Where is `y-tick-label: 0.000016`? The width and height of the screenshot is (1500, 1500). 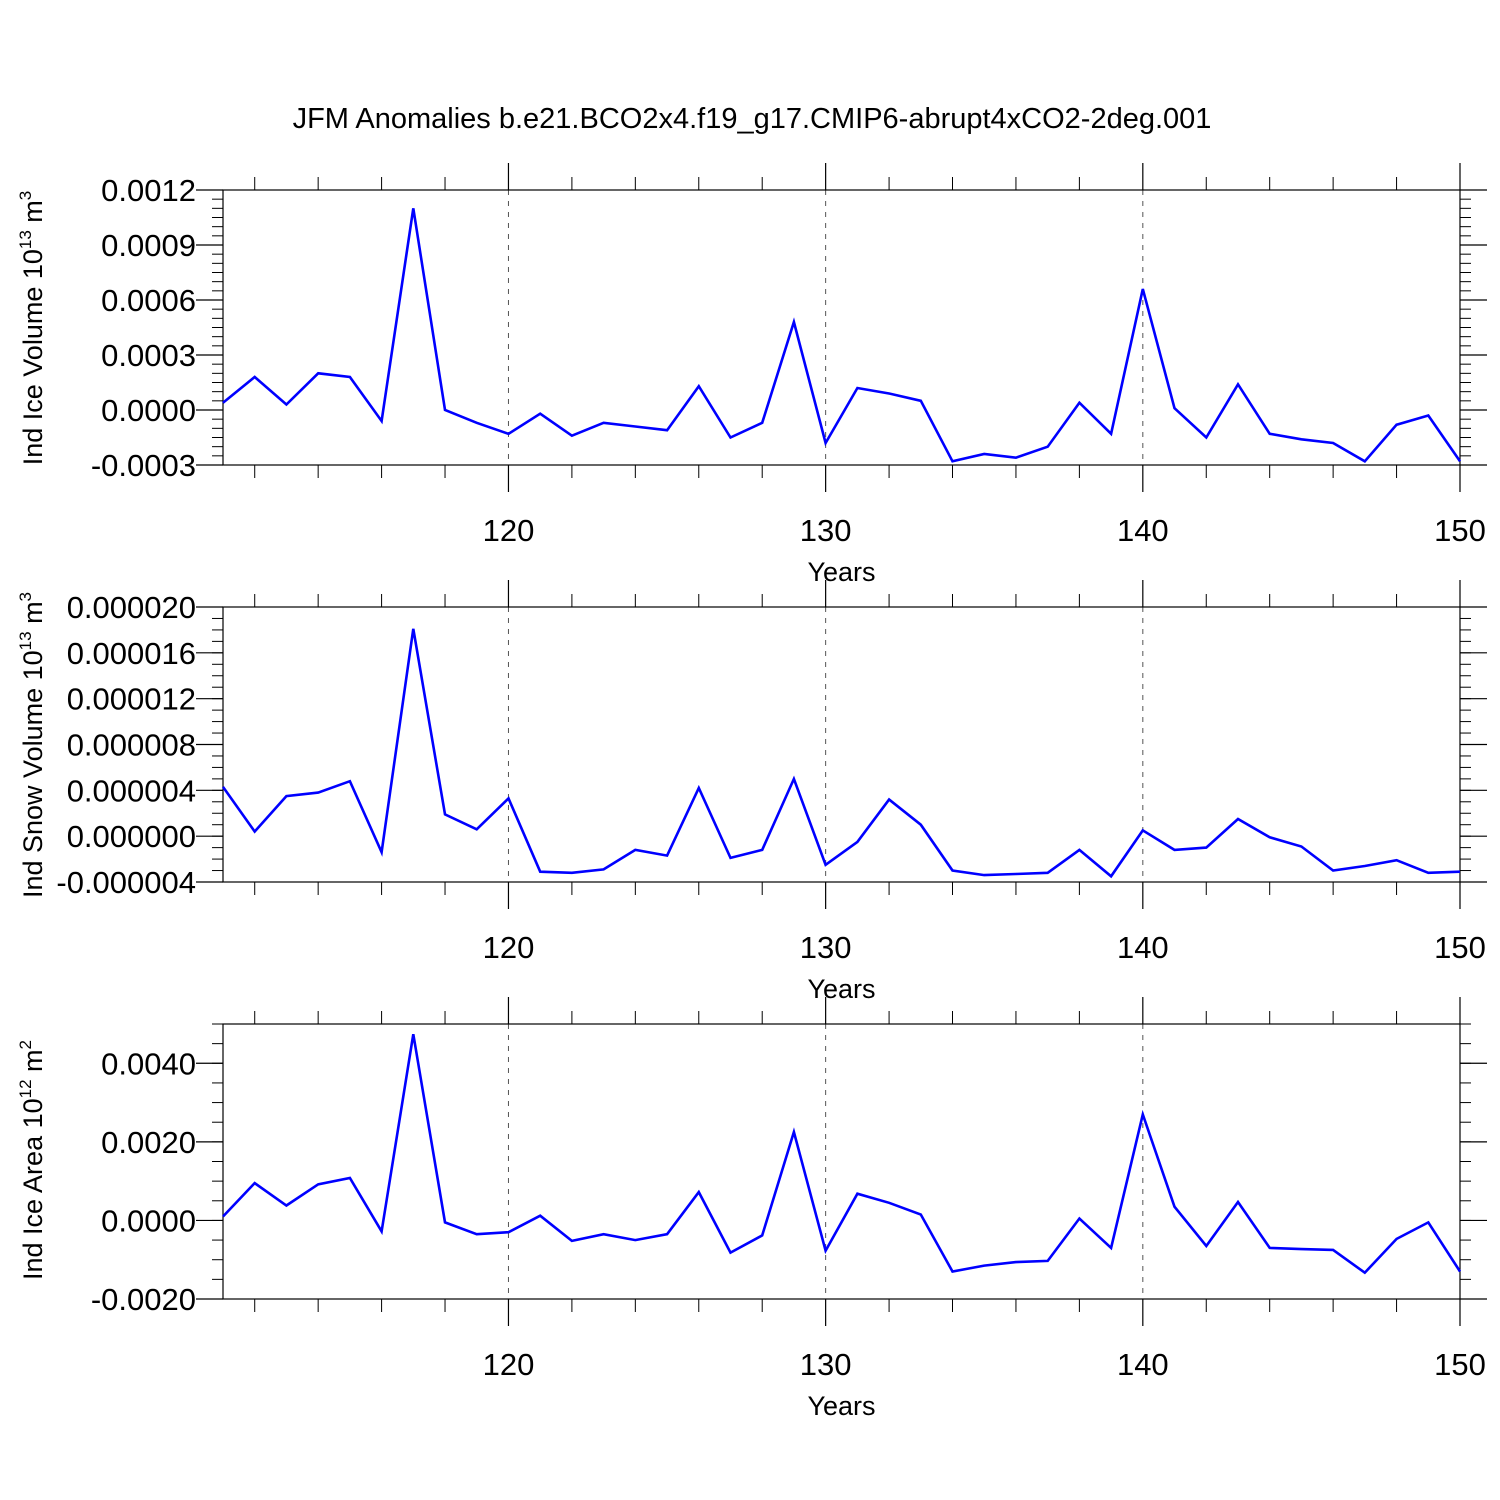 y-tick-label: 0.000016 is located at coordinates (131, 653).